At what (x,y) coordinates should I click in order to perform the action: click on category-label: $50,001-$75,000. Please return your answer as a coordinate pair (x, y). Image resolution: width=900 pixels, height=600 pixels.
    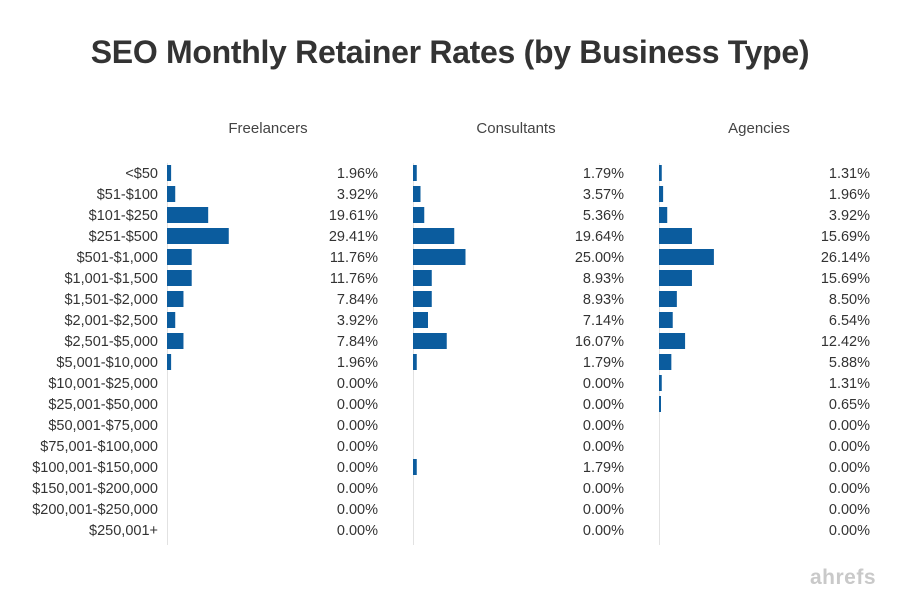
    Looking at the image, I should click on (103, 426).